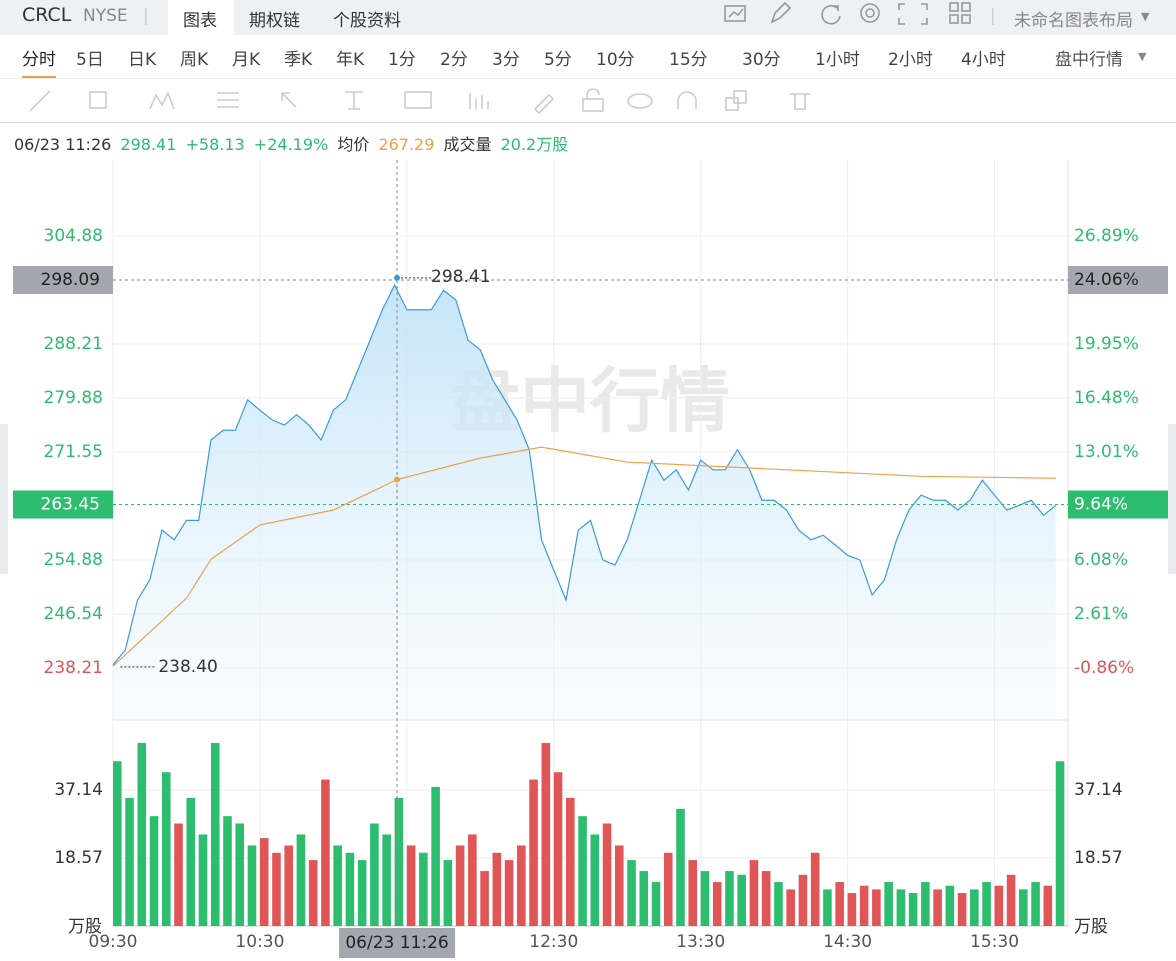  I want to click on y2-tick-label: 13.01%, so click(1106, 452).